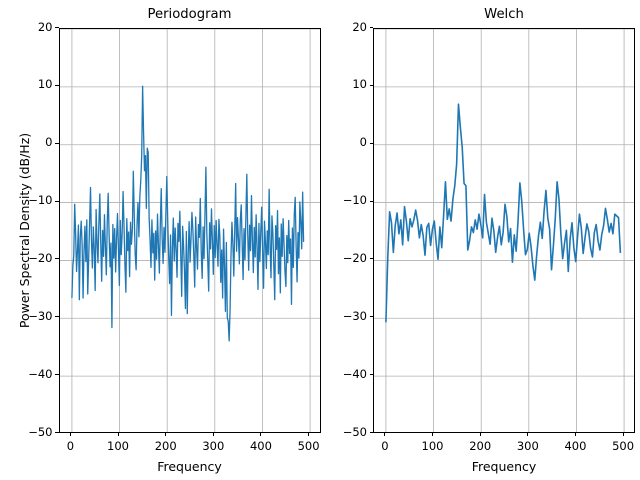 The width and height of the screenshot is (640, 480). I want to click on yaxis-label: Power Spectral Density (dB/Hz), so click(24, 230).